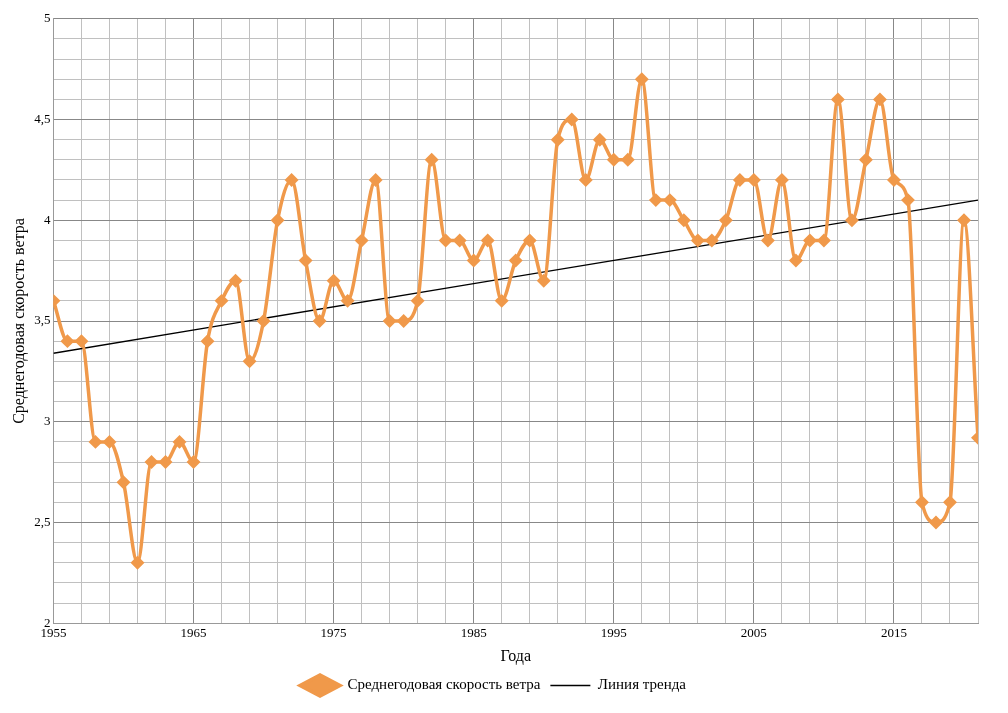 The width and height of the screenshot is (1008, 713). I want to click on x-tick-label: 2015, so click(893, 633).